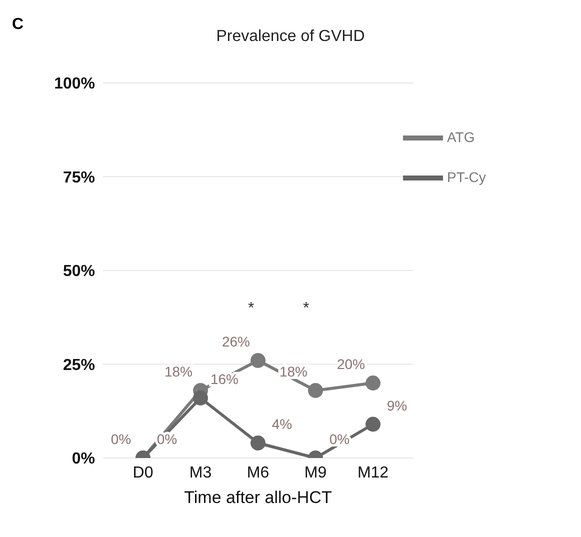  I want to click on y-tick-label: 25%, so click(78, 365).